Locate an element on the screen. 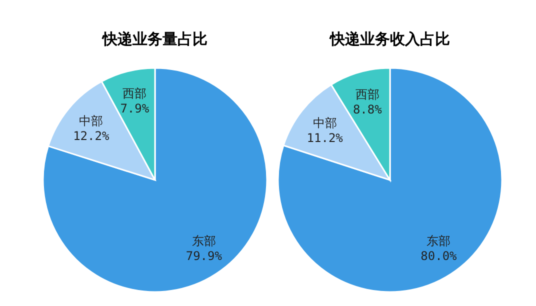 Image resolution: width=536 pixels, height=306 pixels. chart-title: 快递业务量占比 is located at coordinates (155, 39).